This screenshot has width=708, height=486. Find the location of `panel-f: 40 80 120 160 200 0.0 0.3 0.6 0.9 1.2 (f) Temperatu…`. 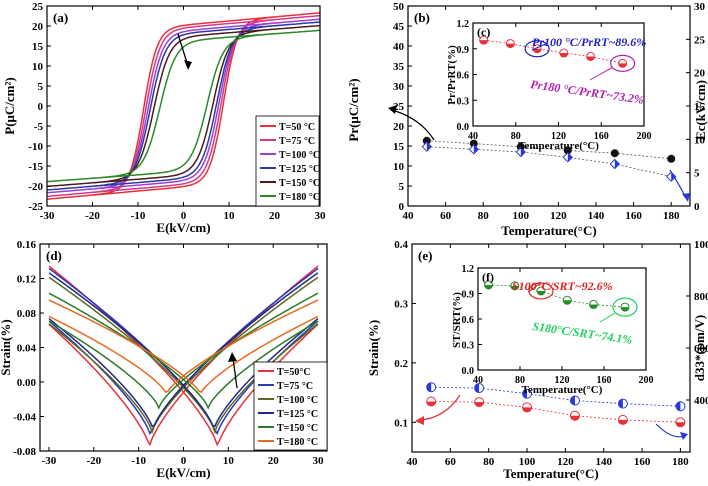

panel-f: 40 80 120 160 200 0.0 0.3 0.6 0.9 1.2 (f) Temperatu… is located at coordinates (552, 330).